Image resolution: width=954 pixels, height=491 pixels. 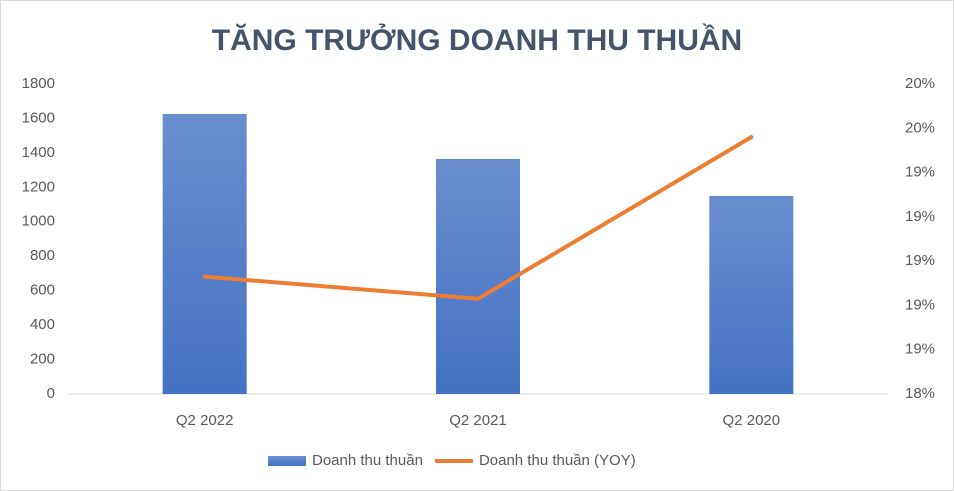 What do you see at coordinates (287, 461) in the screenshot?
I see `legend-swatch` at bounding box center [287, 461].